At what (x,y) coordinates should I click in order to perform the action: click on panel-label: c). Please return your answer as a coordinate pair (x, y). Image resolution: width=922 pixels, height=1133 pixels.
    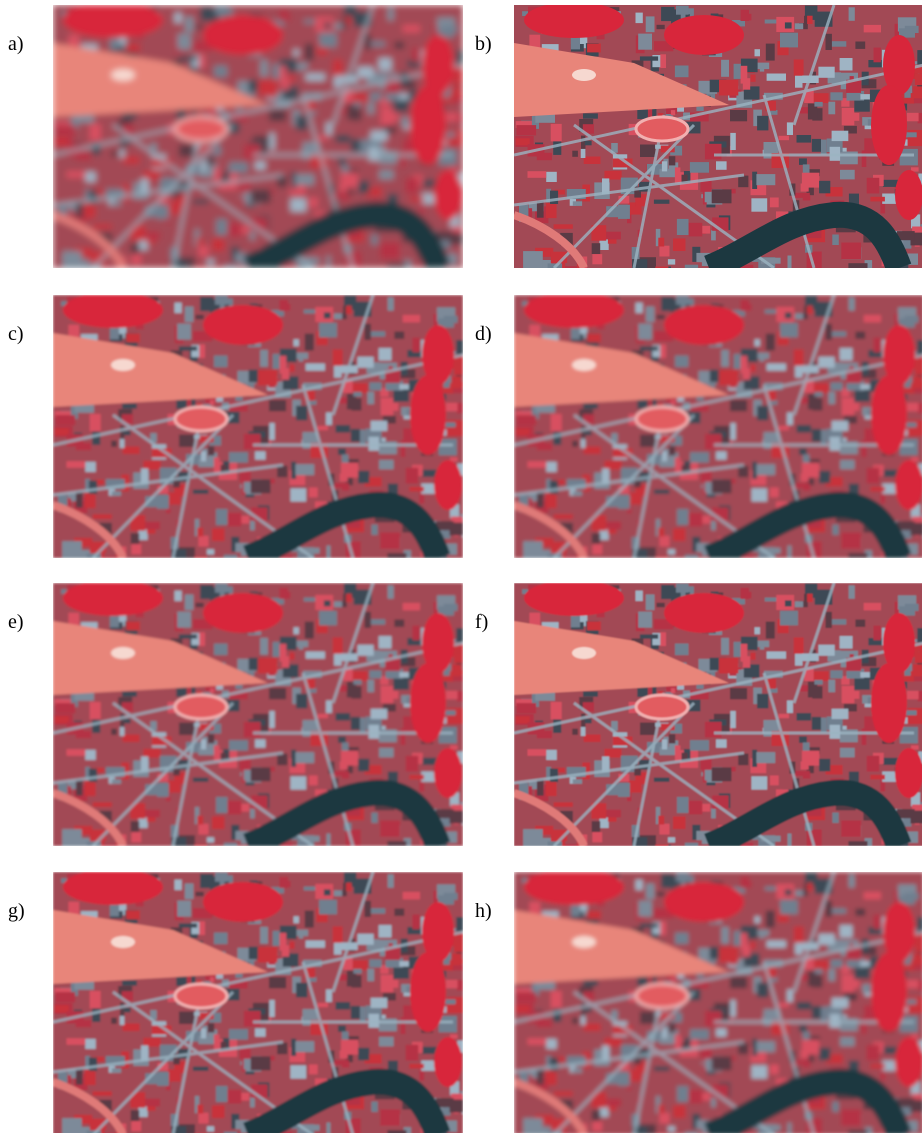
    Looking at the image, I should click on (16, 334).